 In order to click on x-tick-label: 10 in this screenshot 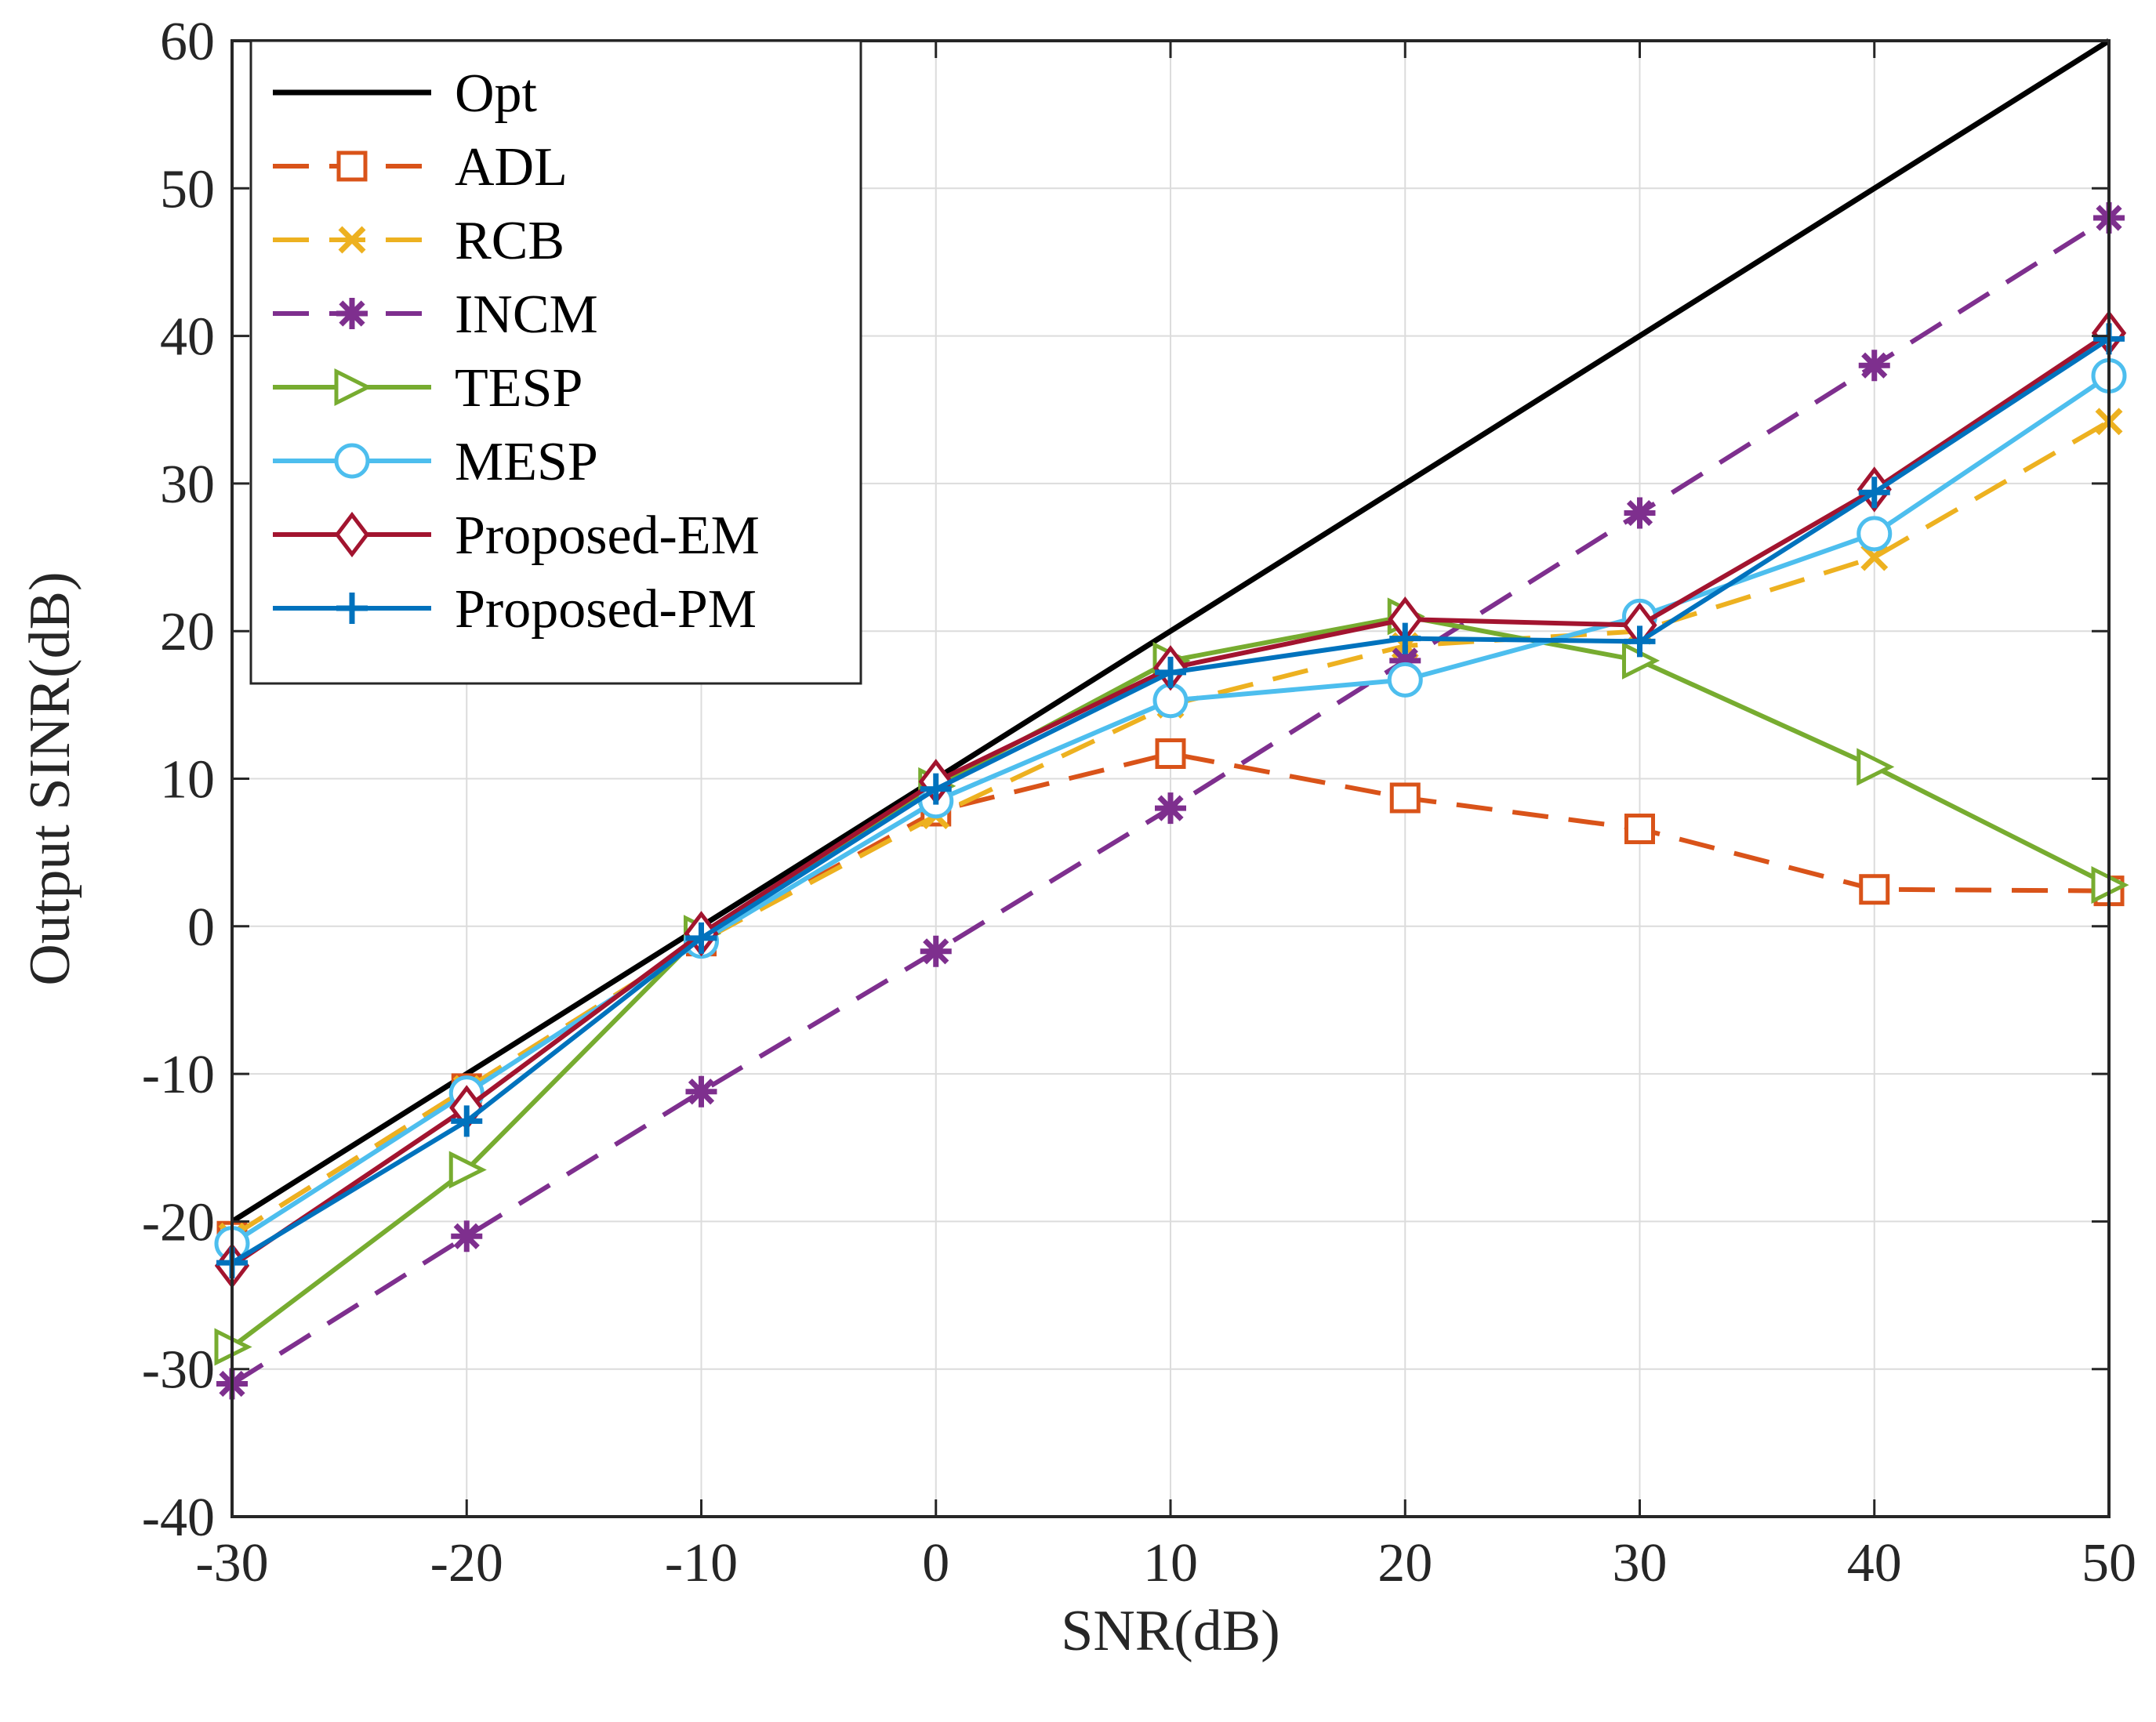, I will do `click(1170, 1563)`.